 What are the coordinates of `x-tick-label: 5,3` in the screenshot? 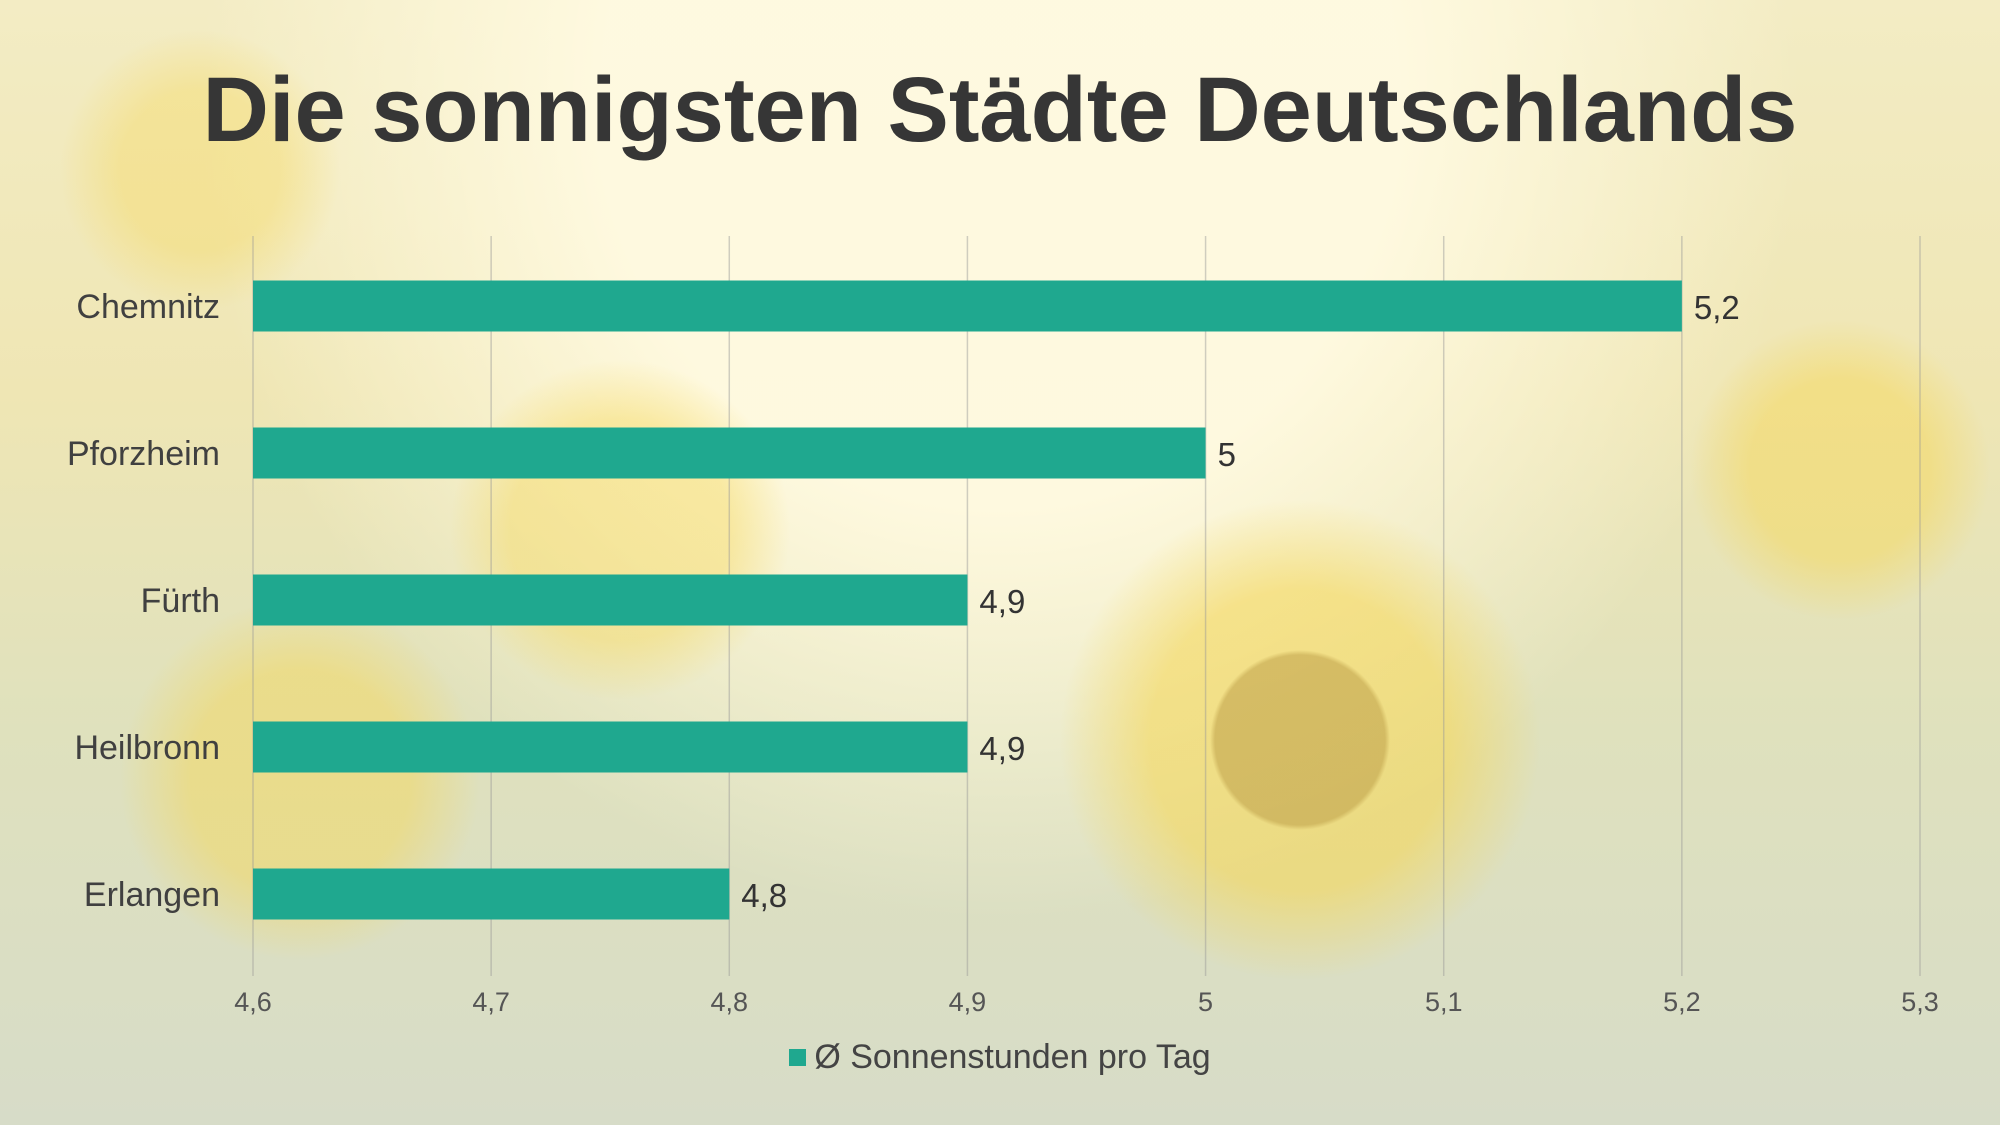 It's located at (1920, 1002).